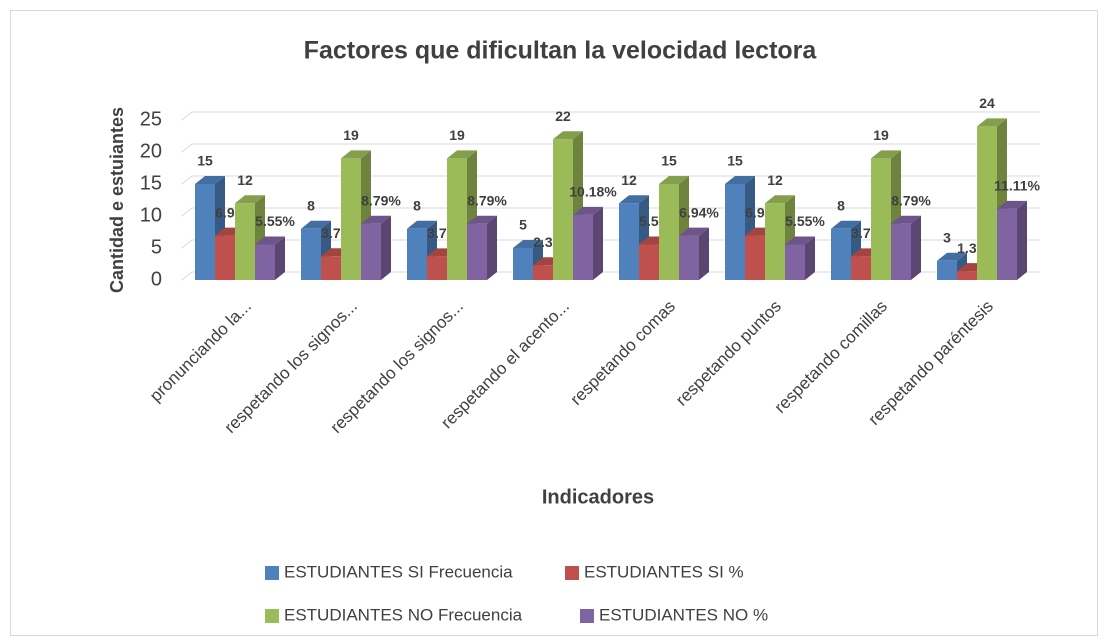 This screenshot has width=1109, height=644. I want to click on legend-label: ESTUDIANTES NO Frecuencia, so click(403, 614).